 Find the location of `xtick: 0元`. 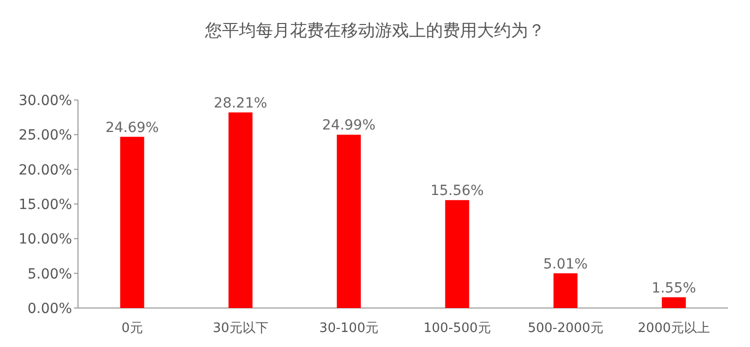

xtick: 0元 is located at coordinates (132, 328).